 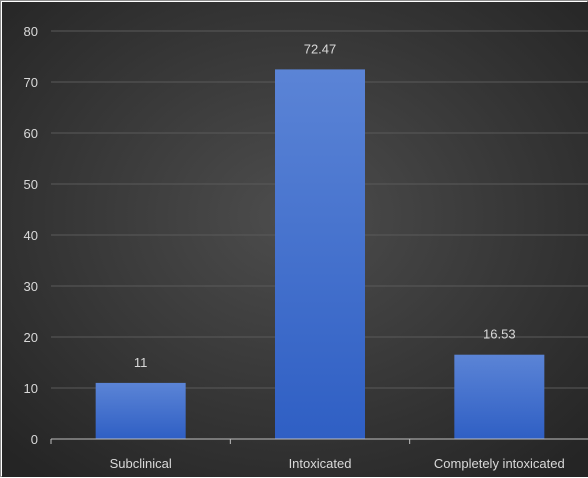 I want to click on y-tick-label: 30, so click(x=31, y=286).